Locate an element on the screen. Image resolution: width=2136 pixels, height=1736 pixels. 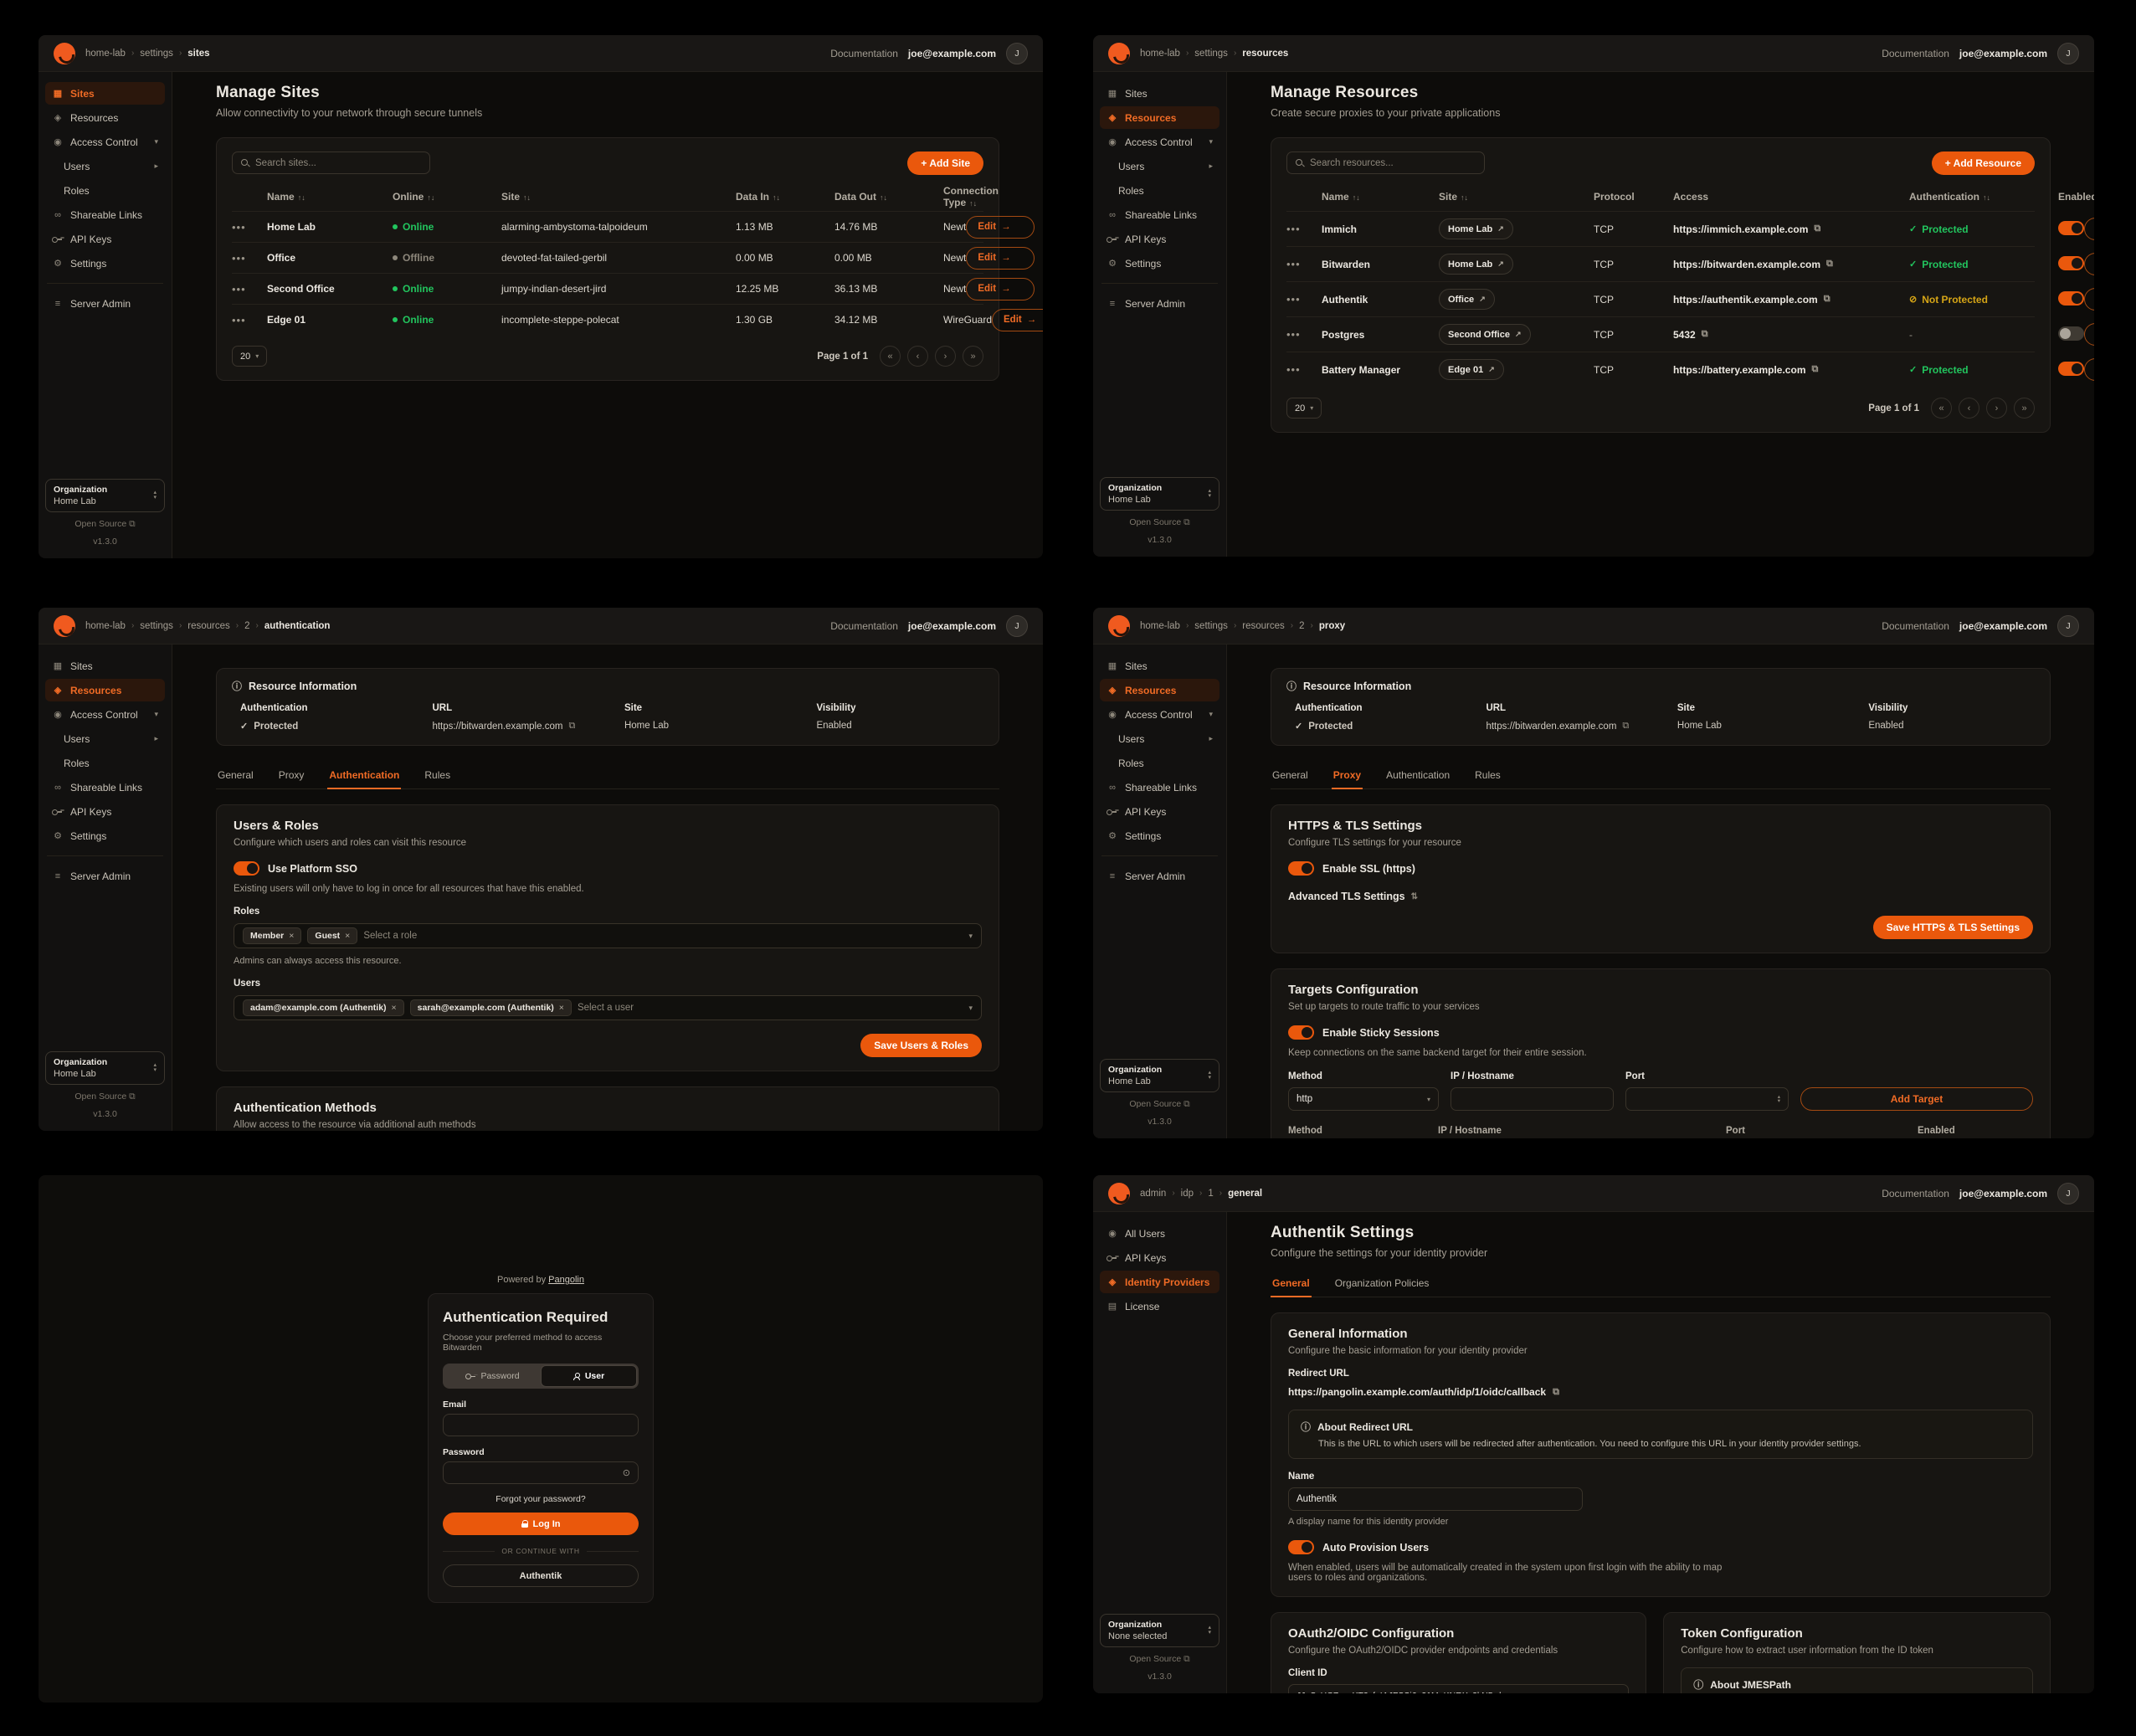
breadcrumb-item: admin is located at coordinates (1154, 1193).